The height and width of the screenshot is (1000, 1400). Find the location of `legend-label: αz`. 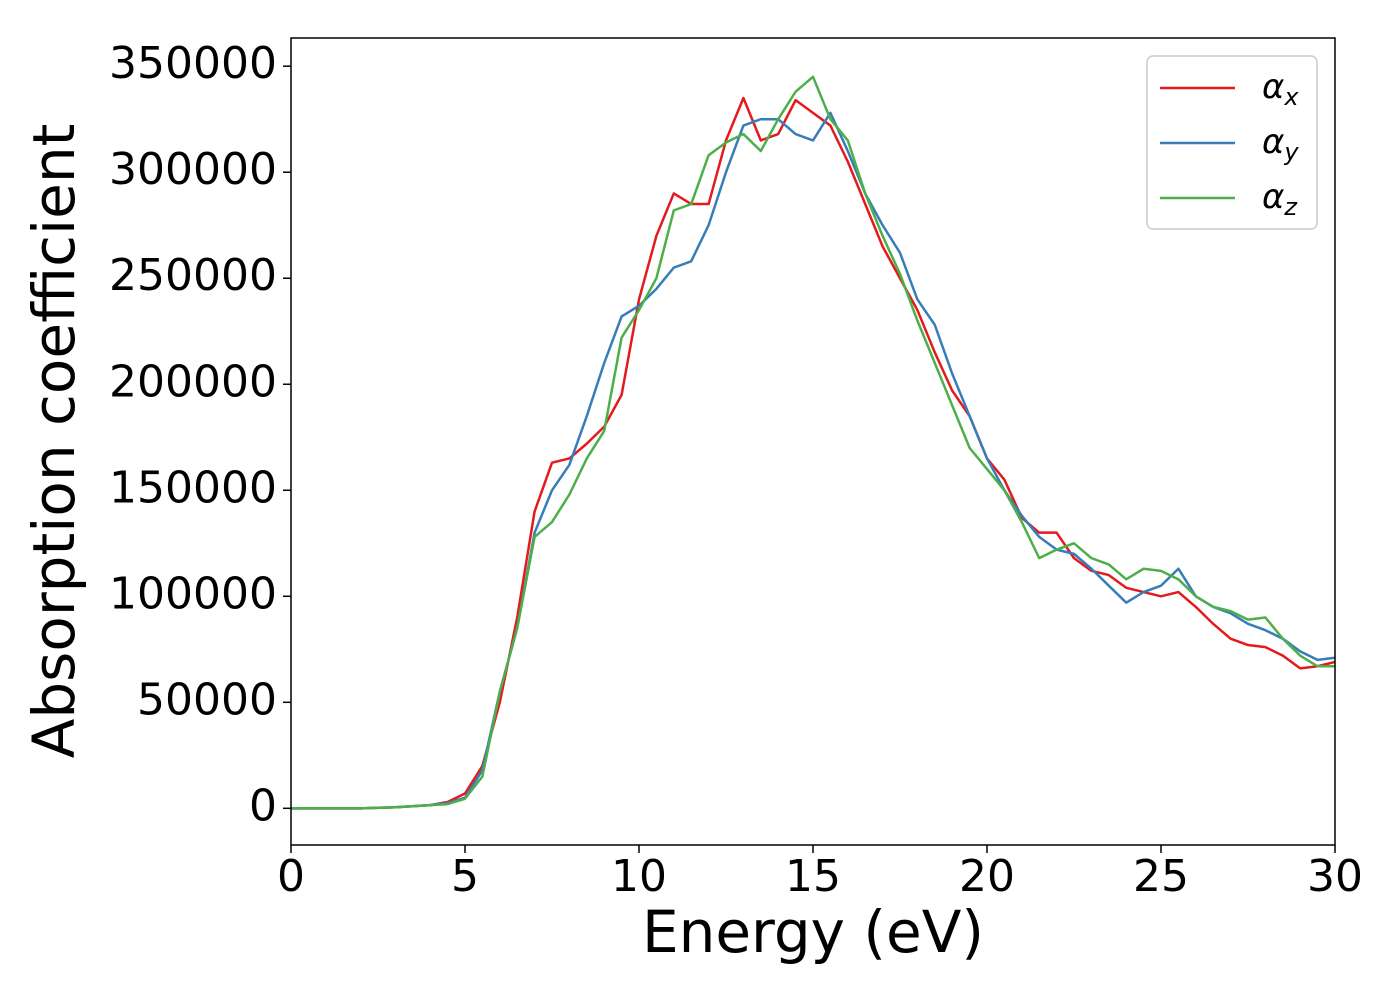

legend-label: αz is located at coordinates (1280, 199).